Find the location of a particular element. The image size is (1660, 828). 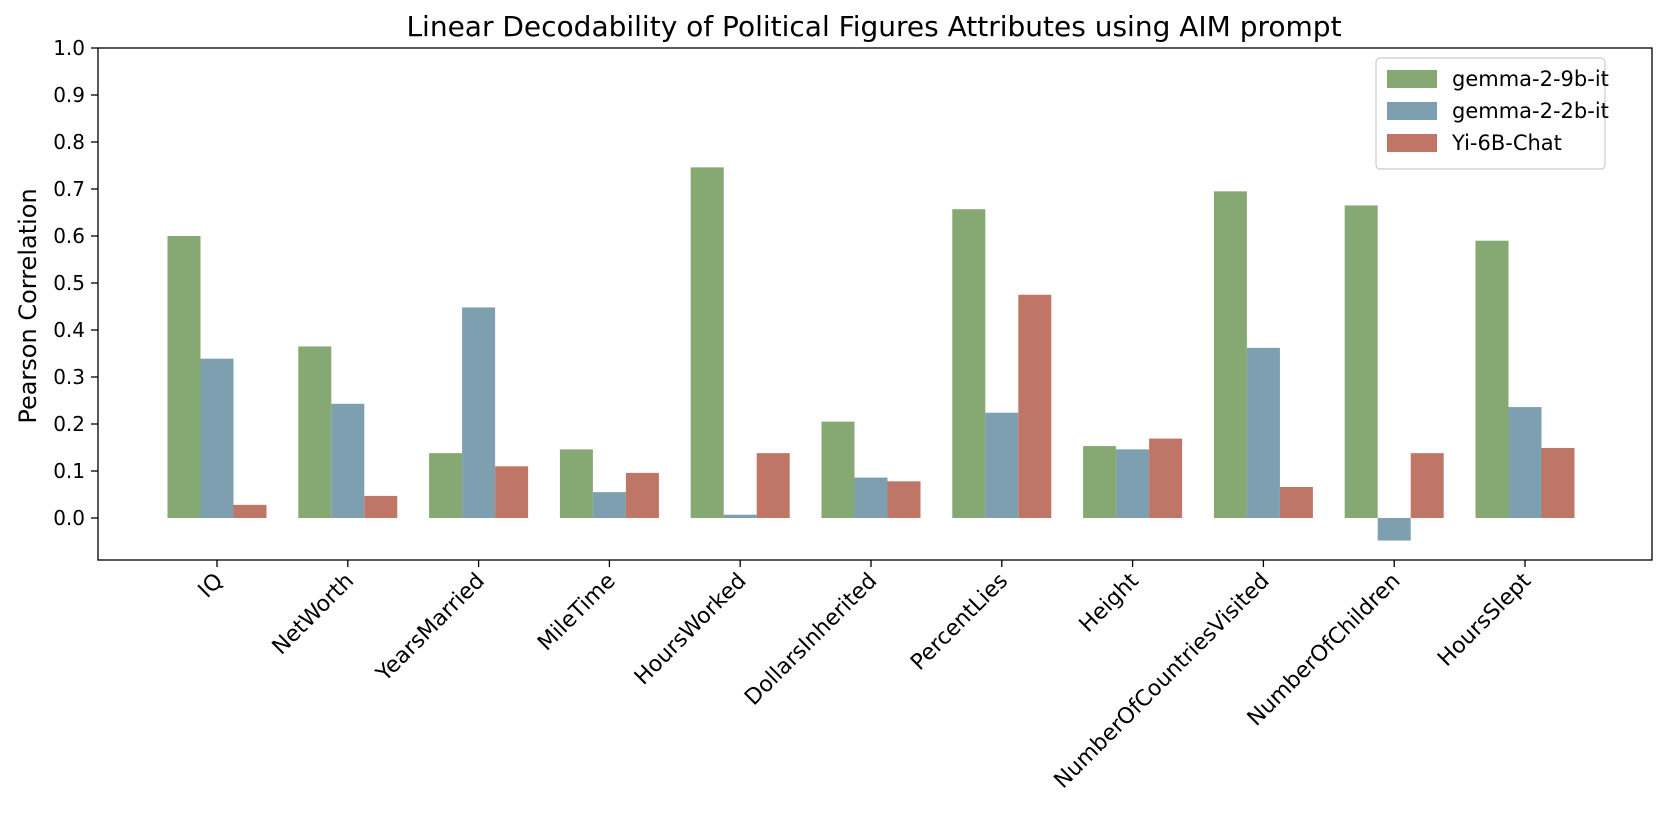

bar-Yi-6B-Chat-HoursSlept is located at coordinates (1558, 482).